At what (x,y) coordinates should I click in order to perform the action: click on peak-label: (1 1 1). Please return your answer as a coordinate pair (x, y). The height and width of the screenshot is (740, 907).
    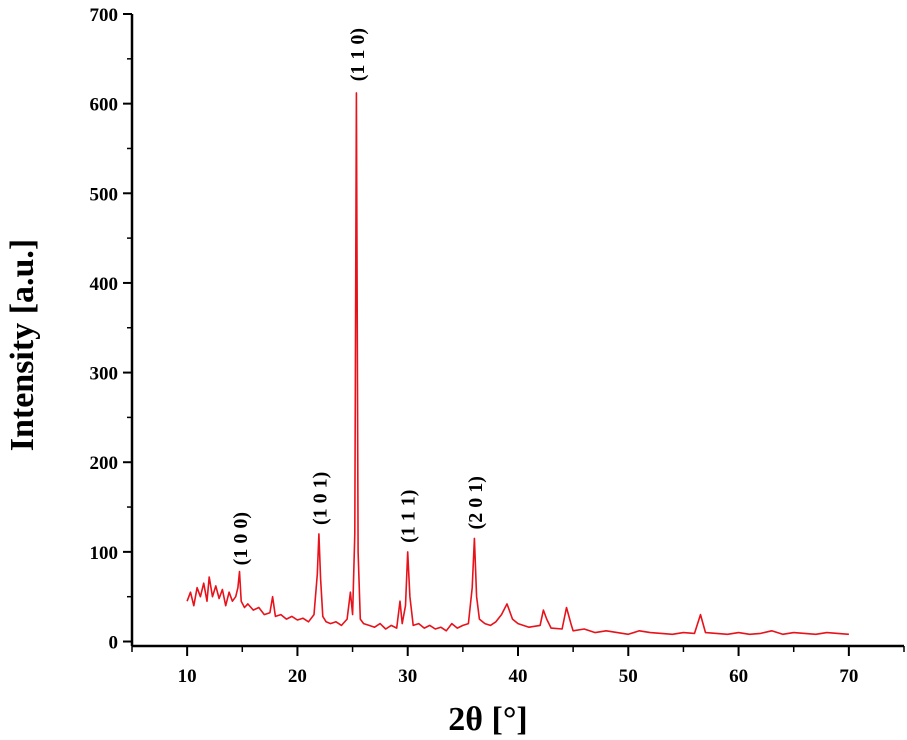
    Looking at the image, I should click on (409, 516).